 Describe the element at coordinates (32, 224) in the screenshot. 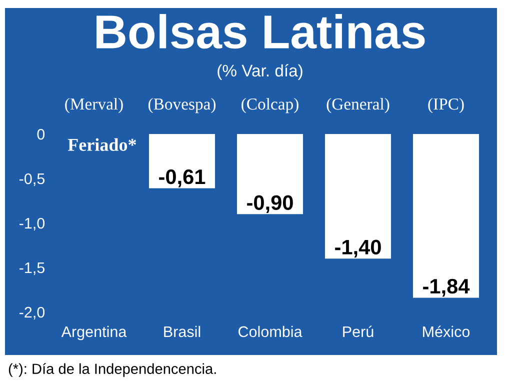

I see `y-tick-label: -1,0` at that location.